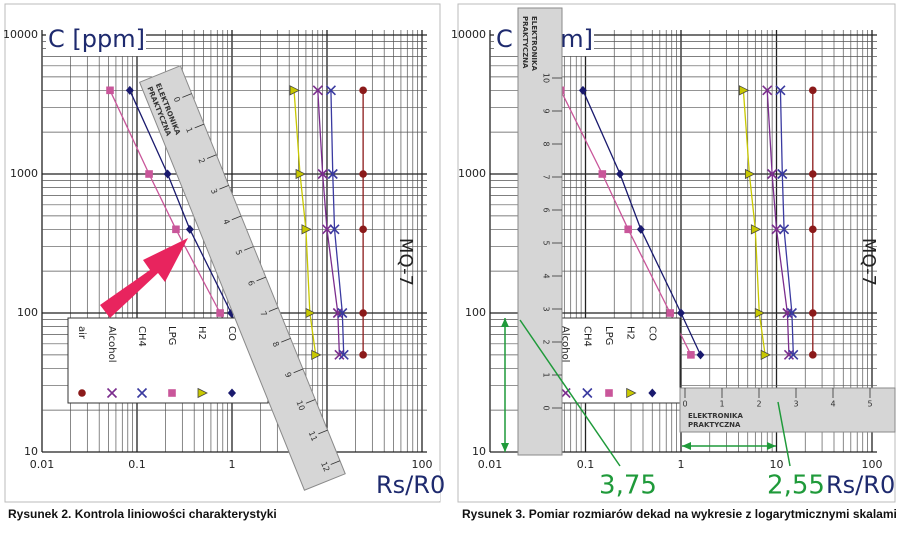 This screenshot has width=900, height=550. I want to click on ruler-body, so click(540, 231).